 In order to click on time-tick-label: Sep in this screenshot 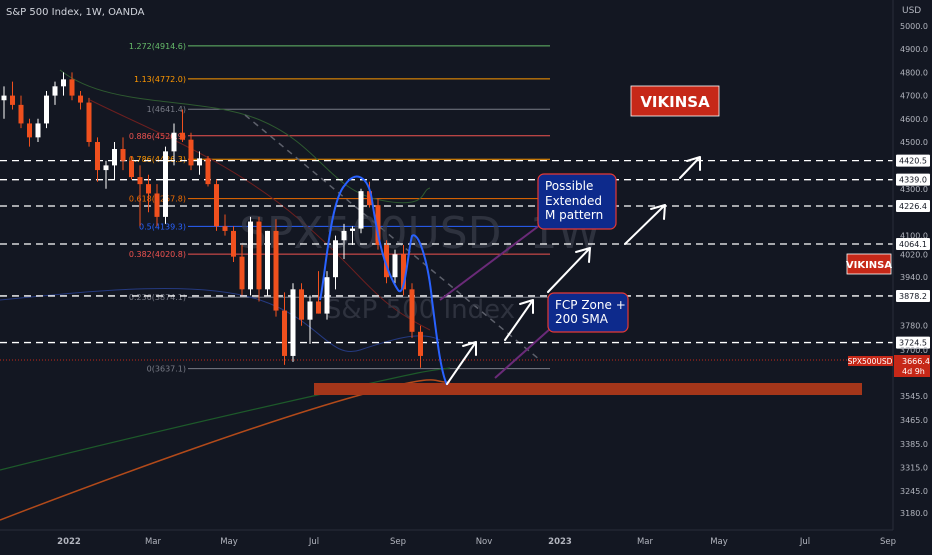, I will do `click(888, 542)`.